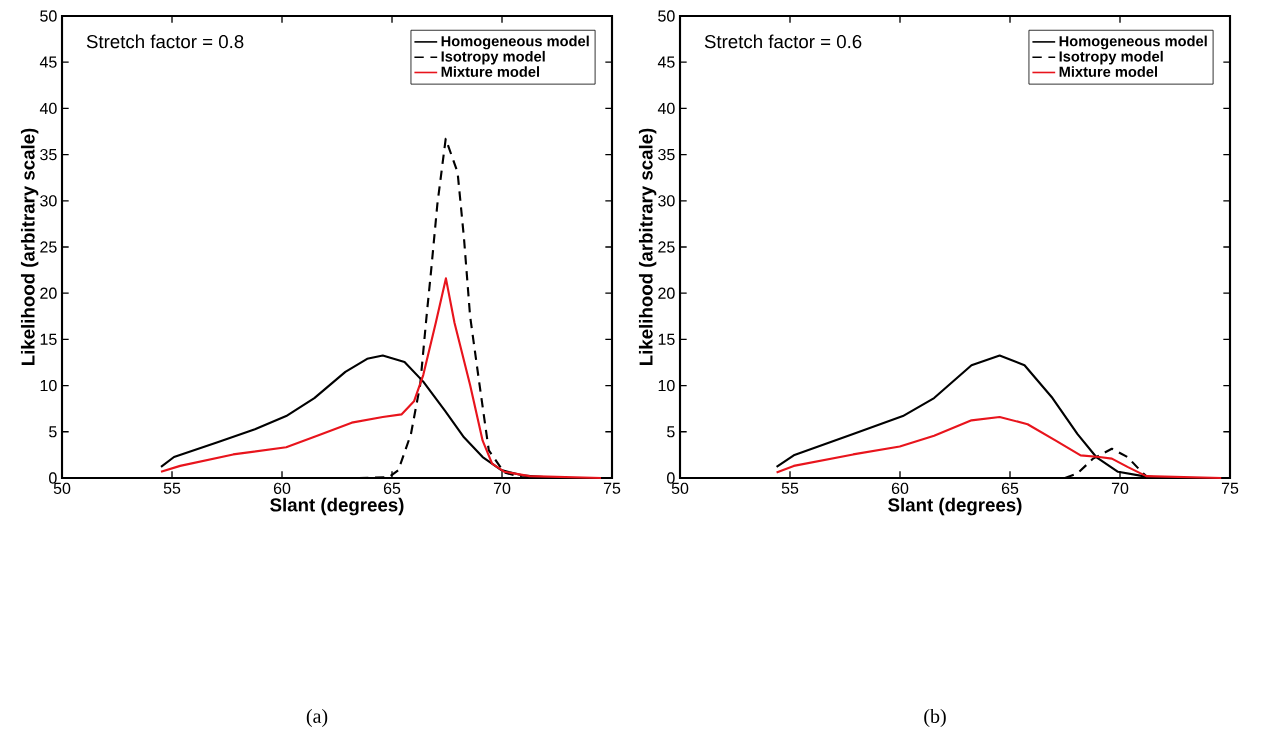 The image size is (1267, 742). I want to click on annotation: Stretch factor = 0.8, so click(165, 41).